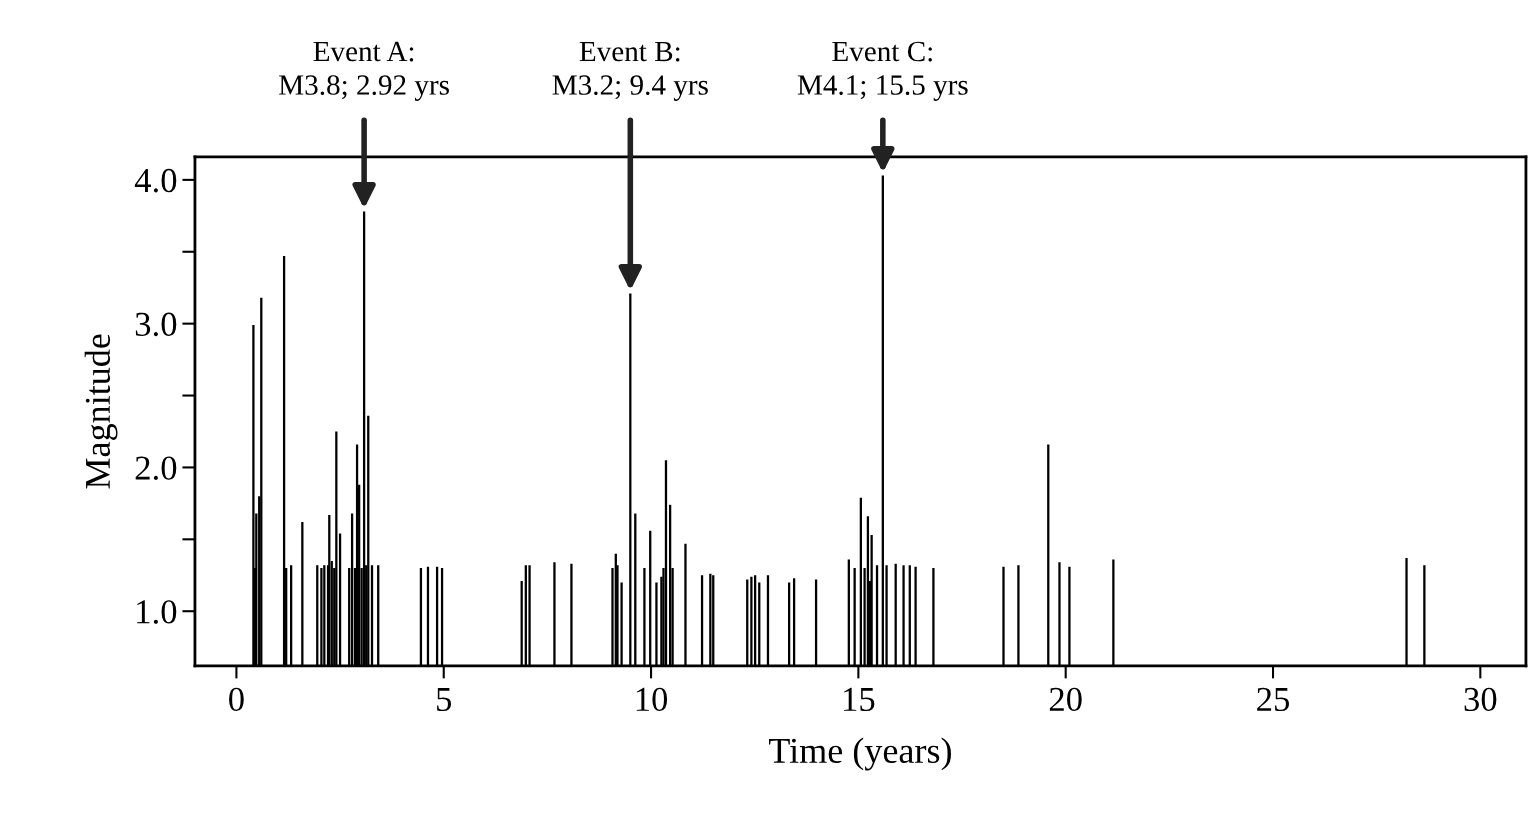 The image size is (1529, 817). What do you see at coordinates (156, 468) in the screenshot?
I see `y-tick-label: 2.0` at bounding box center [156, 468].